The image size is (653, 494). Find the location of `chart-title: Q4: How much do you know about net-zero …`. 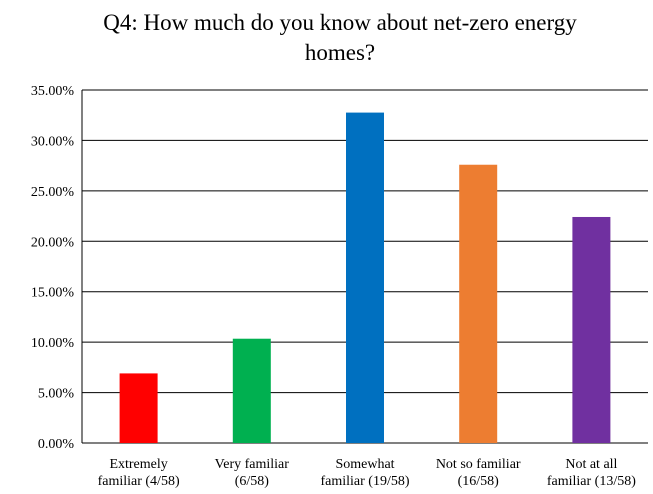

chart-title: Q4: How much do you know about net-zero … is located at coordinates (340, 38).